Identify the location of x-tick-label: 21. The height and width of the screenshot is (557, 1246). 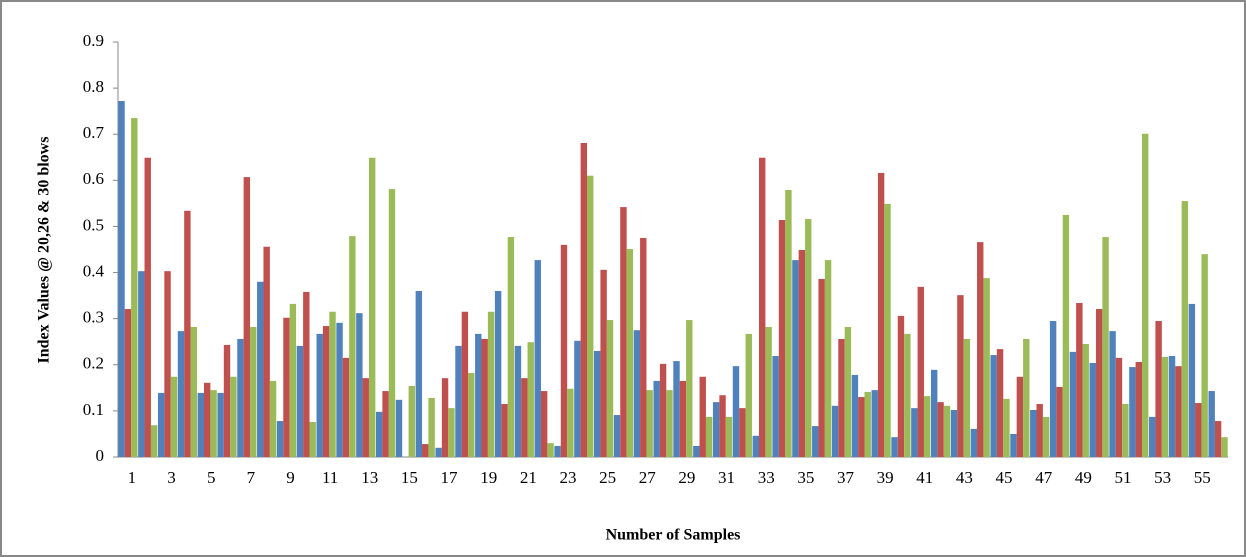
(528, 477).